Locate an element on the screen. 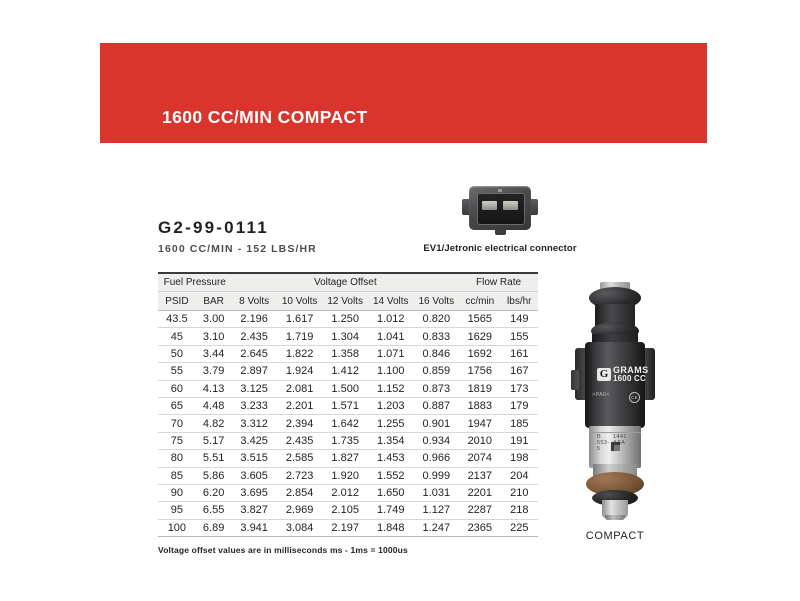 Image resolution: width=800 pixels, height=601 pixels. cell-8-volts: 2.645 is located at coordinates (254, 354).